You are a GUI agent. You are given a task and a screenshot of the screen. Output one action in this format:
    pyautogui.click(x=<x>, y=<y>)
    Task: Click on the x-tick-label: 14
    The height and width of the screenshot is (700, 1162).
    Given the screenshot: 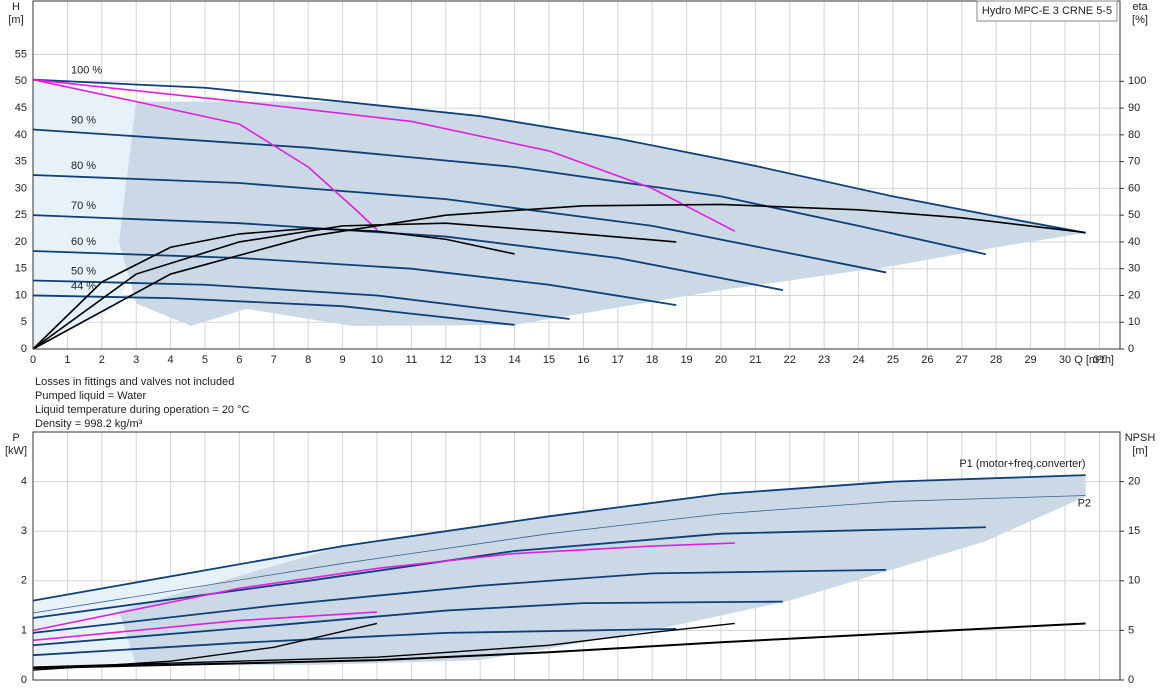 What is the action you would take?
    pyautogui.click(x=514, y=360)
    